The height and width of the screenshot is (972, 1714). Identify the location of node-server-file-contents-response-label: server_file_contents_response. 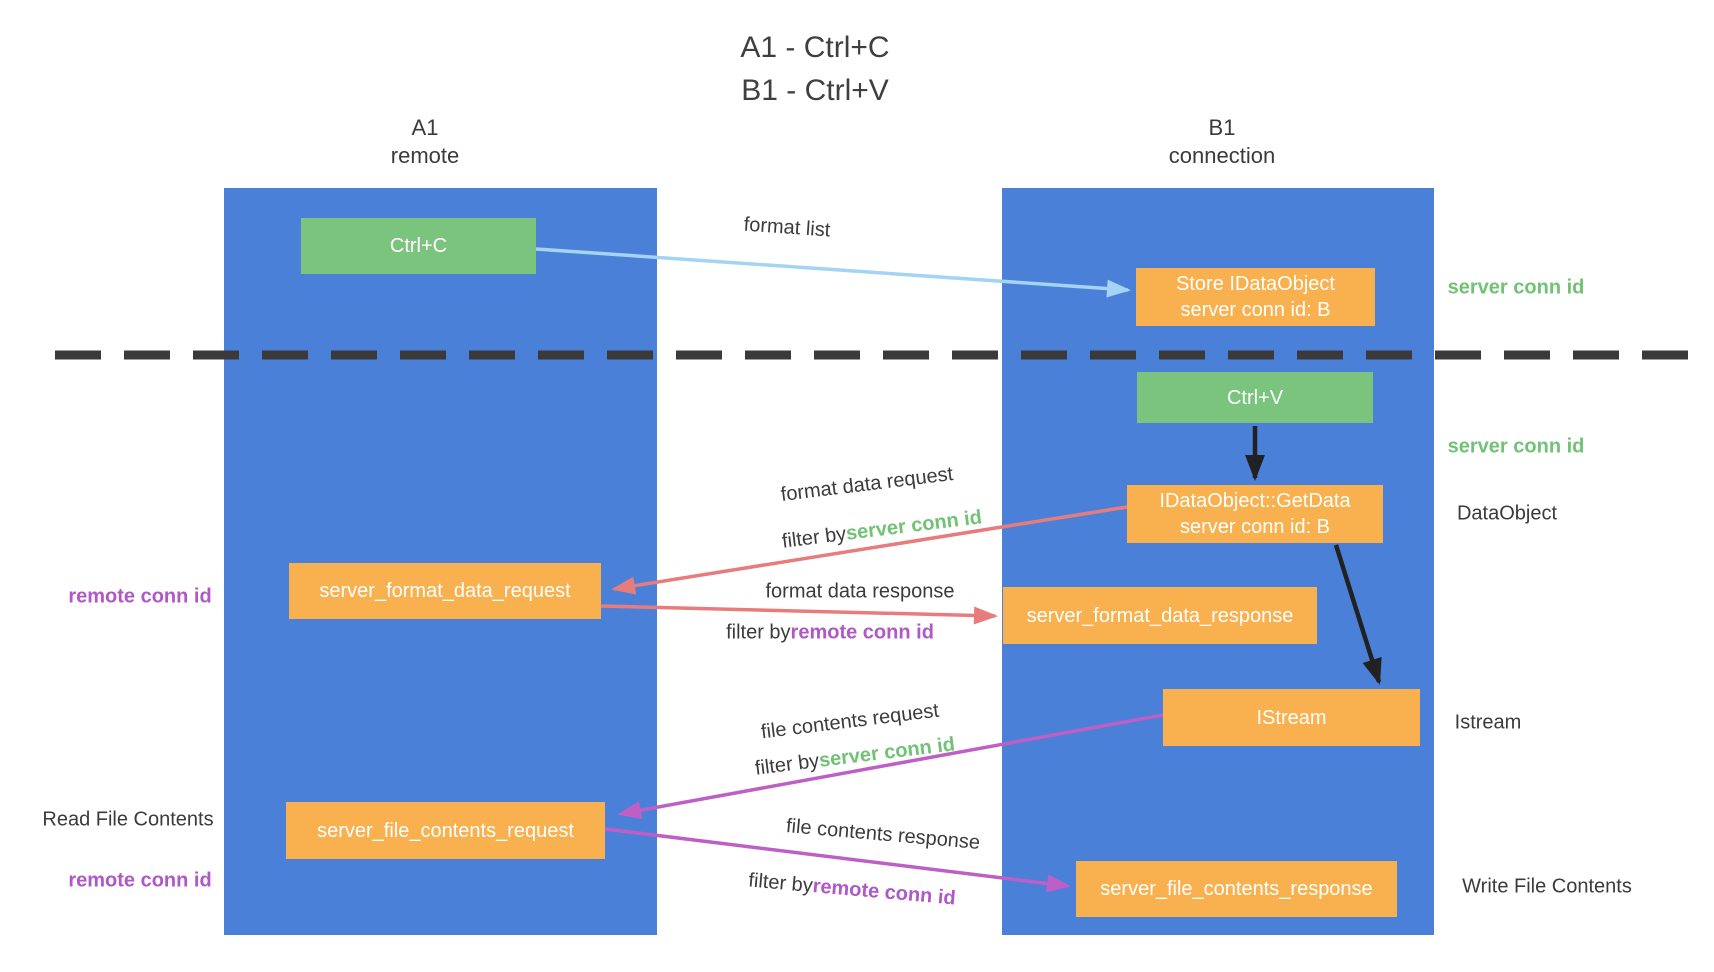
(1236, 889).